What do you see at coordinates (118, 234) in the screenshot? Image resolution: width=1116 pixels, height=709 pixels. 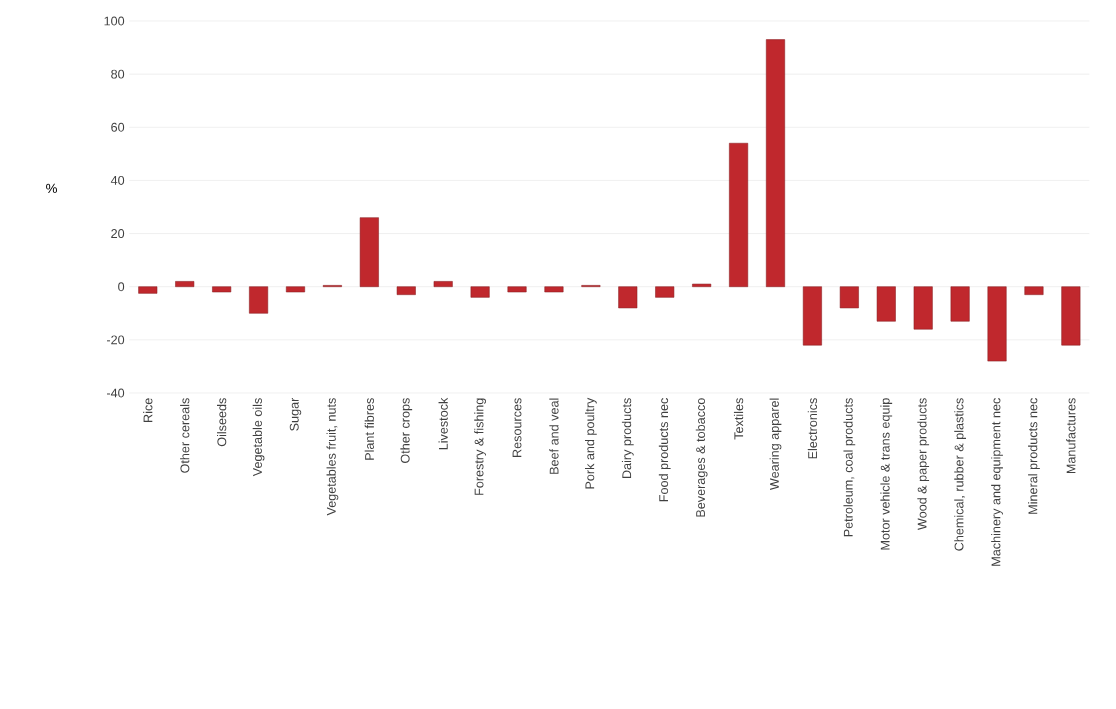 I see `y-tick-label: 20` at bounding box center [118, 234].